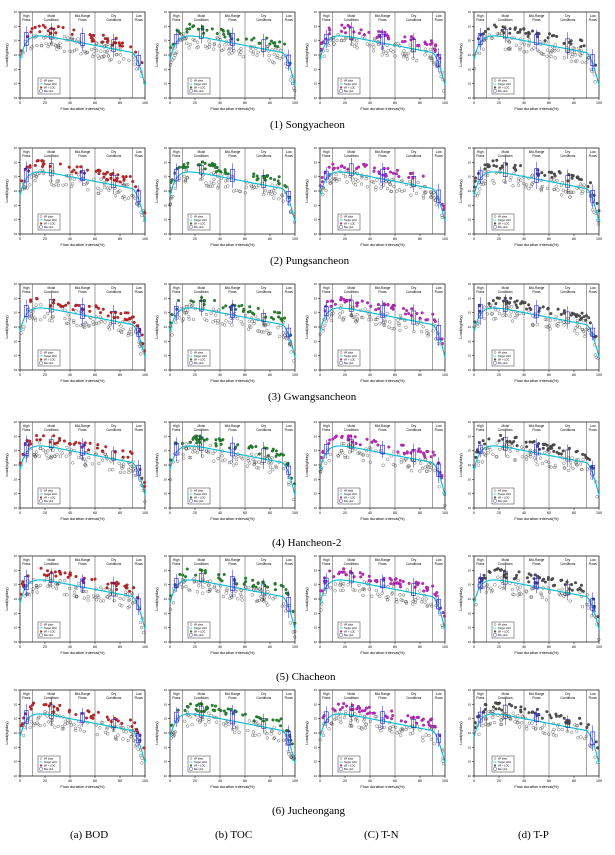  Describe the element at coordinates (460, 55) in the screenshot. I see `y-axis-title: Load(kg/day)` at that location.